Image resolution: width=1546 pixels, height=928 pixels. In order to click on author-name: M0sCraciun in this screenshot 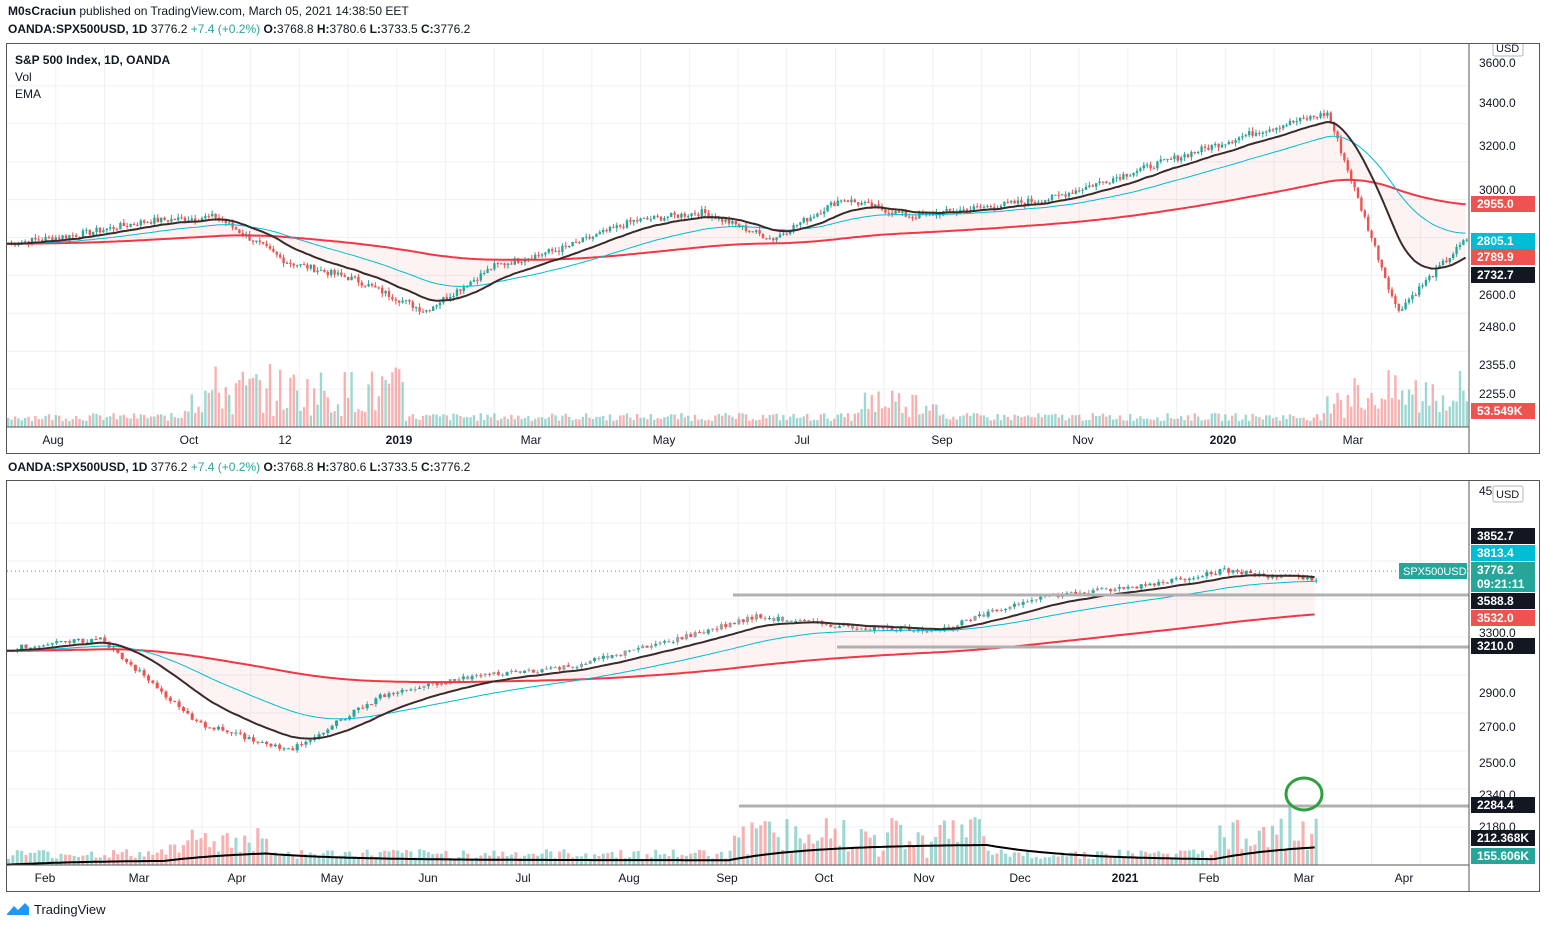, I will do `click(42, 11)`.